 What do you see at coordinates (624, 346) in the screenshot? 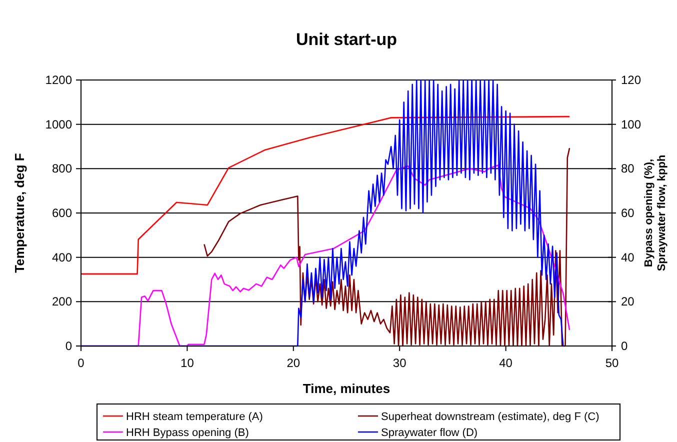
I see `y2-tick-label: 0` at bounding box center [624, 346].